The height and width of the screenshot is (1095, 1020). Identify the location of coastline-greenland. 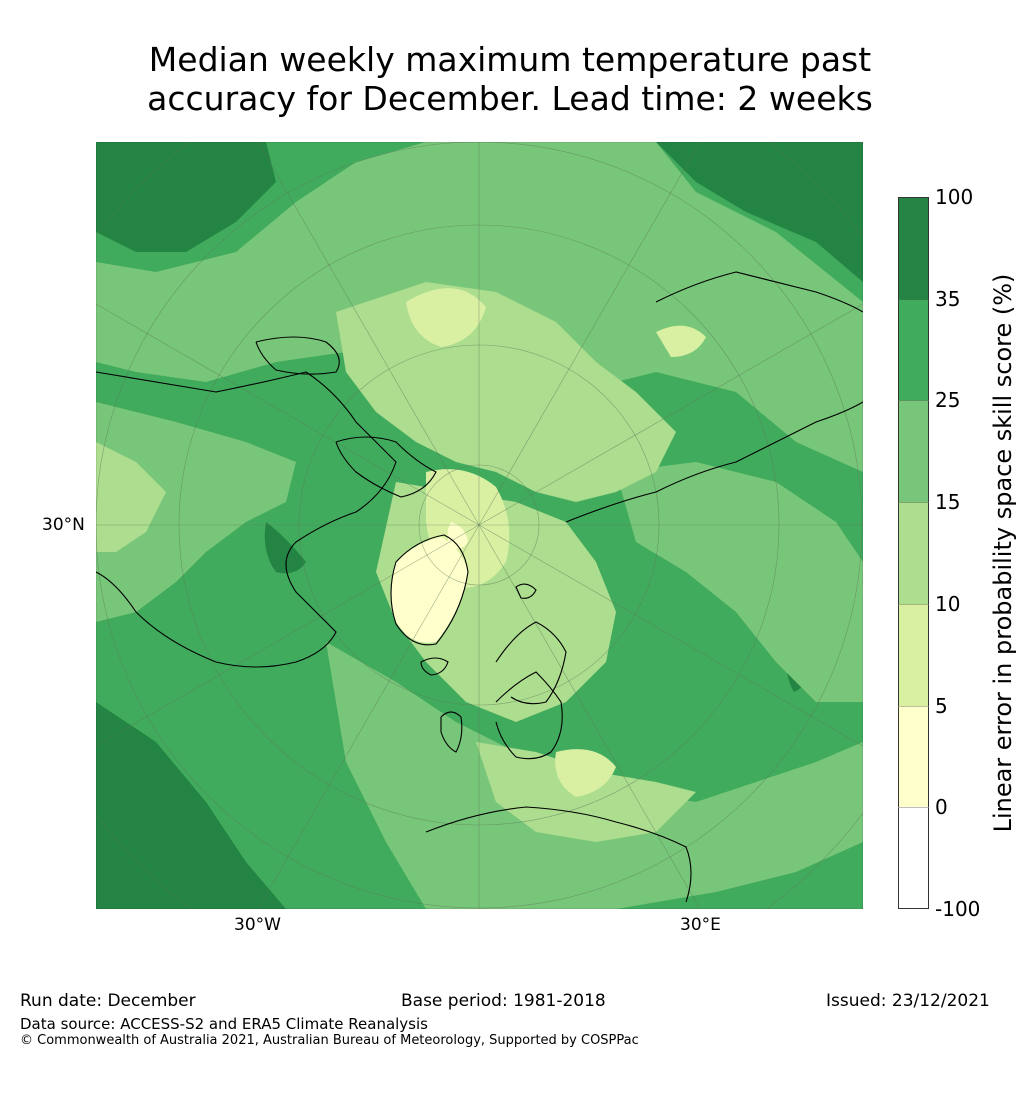
(429, 590).